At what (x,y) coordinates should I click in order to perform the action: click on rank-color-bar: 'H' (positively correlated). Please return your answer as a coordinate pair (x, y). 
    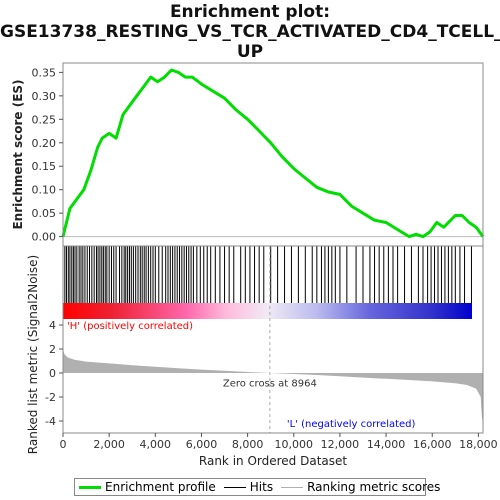
    Looking at the image, I should click on (267, 317).